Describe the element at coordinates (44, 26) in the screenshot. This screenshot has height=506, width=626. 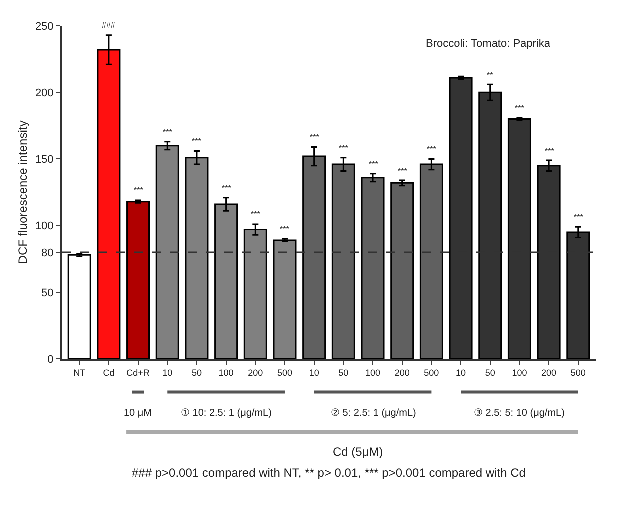
I see `y-tick-label: 250` at that location.